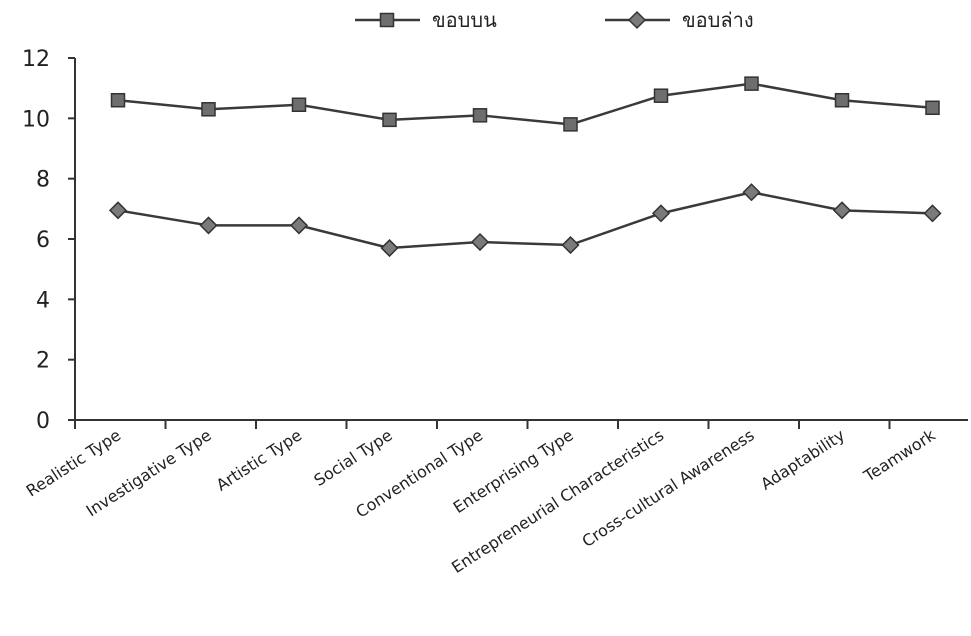 The height and width of the screenshot is (636, 971). I want to click on legend-square-marker, so click(387, 20).